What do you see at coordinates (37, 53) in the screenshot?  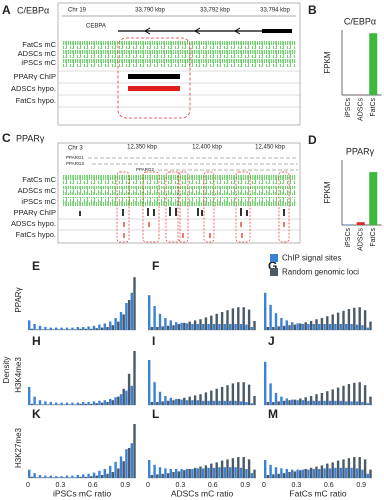 I see `track-label: ADSCs mC` at bounding box center [37, 53].